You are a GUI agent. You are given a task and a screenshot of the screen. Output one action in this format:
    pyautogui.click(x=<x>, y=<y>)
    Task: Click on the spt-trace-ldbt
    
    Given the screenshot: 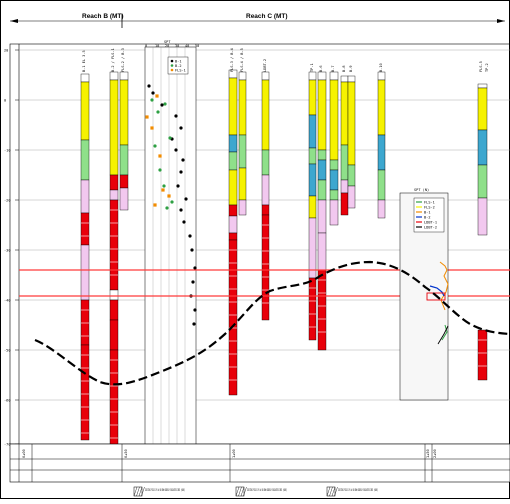 What is the action you would take?
    pyautogui.click(x=443, y=335)
    